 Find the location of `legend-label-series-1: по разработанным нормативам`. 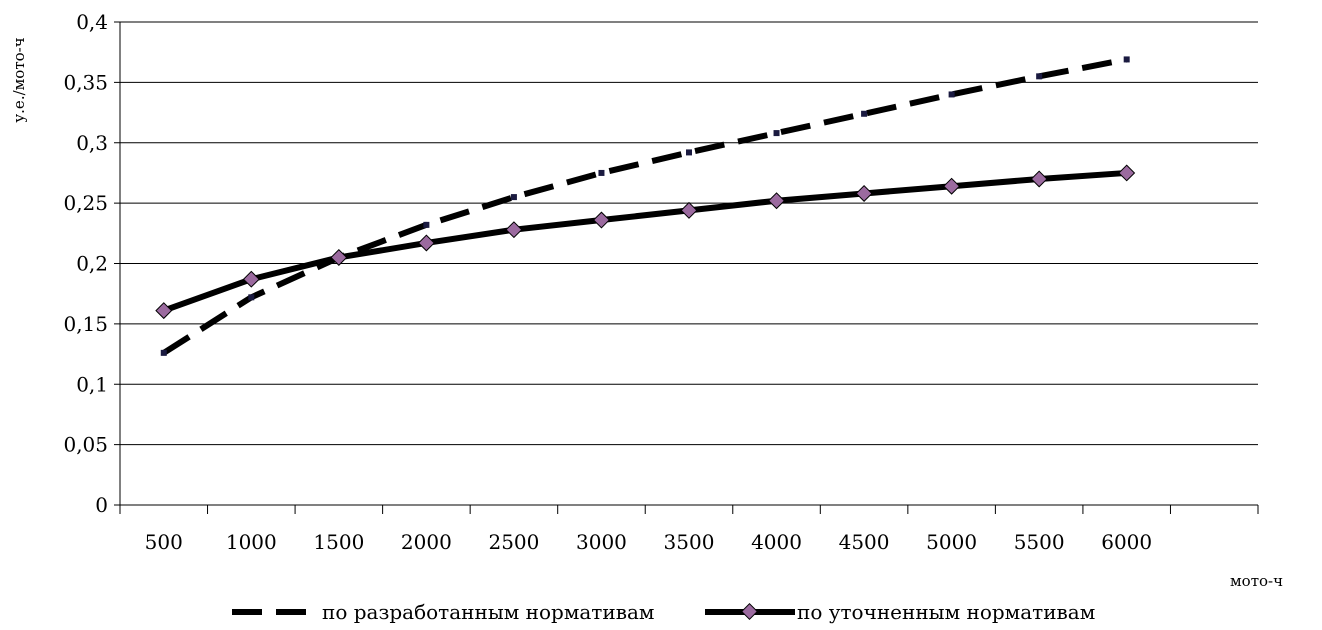

legend-label-series-1: по разработанным нормативам is located at coordinates (488, 612).